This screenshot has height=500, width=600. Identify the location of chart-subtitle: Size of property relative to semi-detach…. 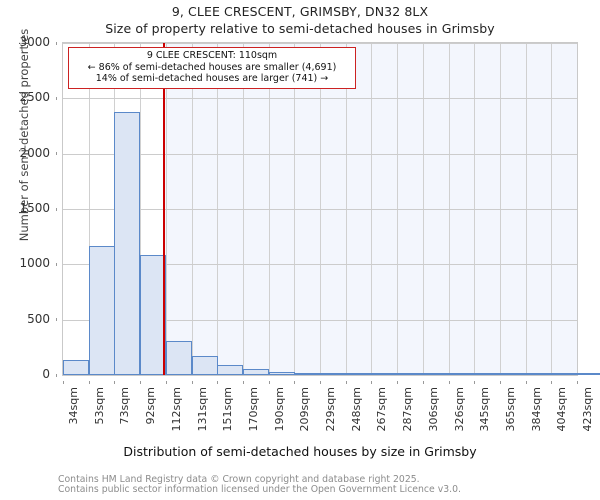
(300, 28).